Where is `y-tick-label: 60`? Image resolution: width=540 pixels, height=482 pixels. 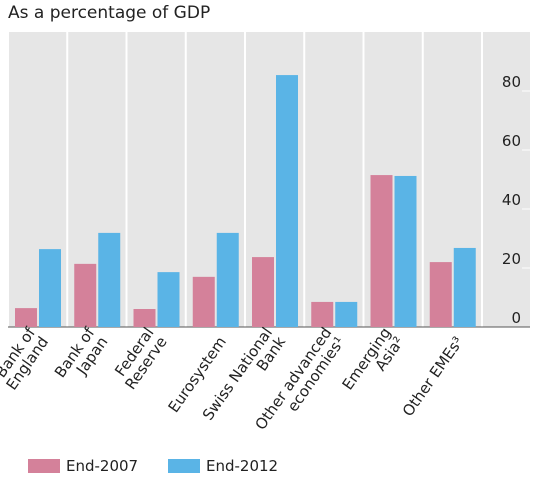 y-tick-label: 60 is located at coordinates (511, 141).